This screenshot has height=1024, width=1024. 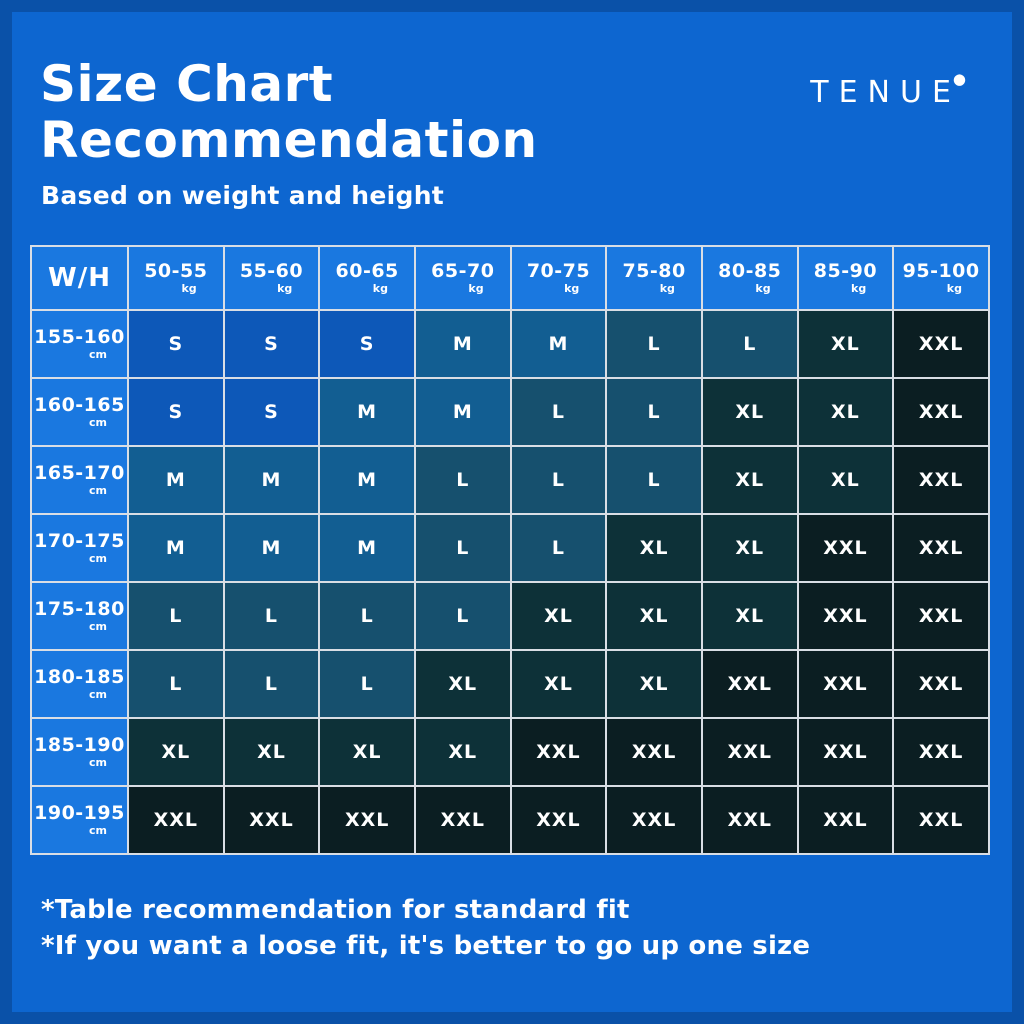 I want to click on size-cell-0-8: XXL, so click(x=941, y=344).